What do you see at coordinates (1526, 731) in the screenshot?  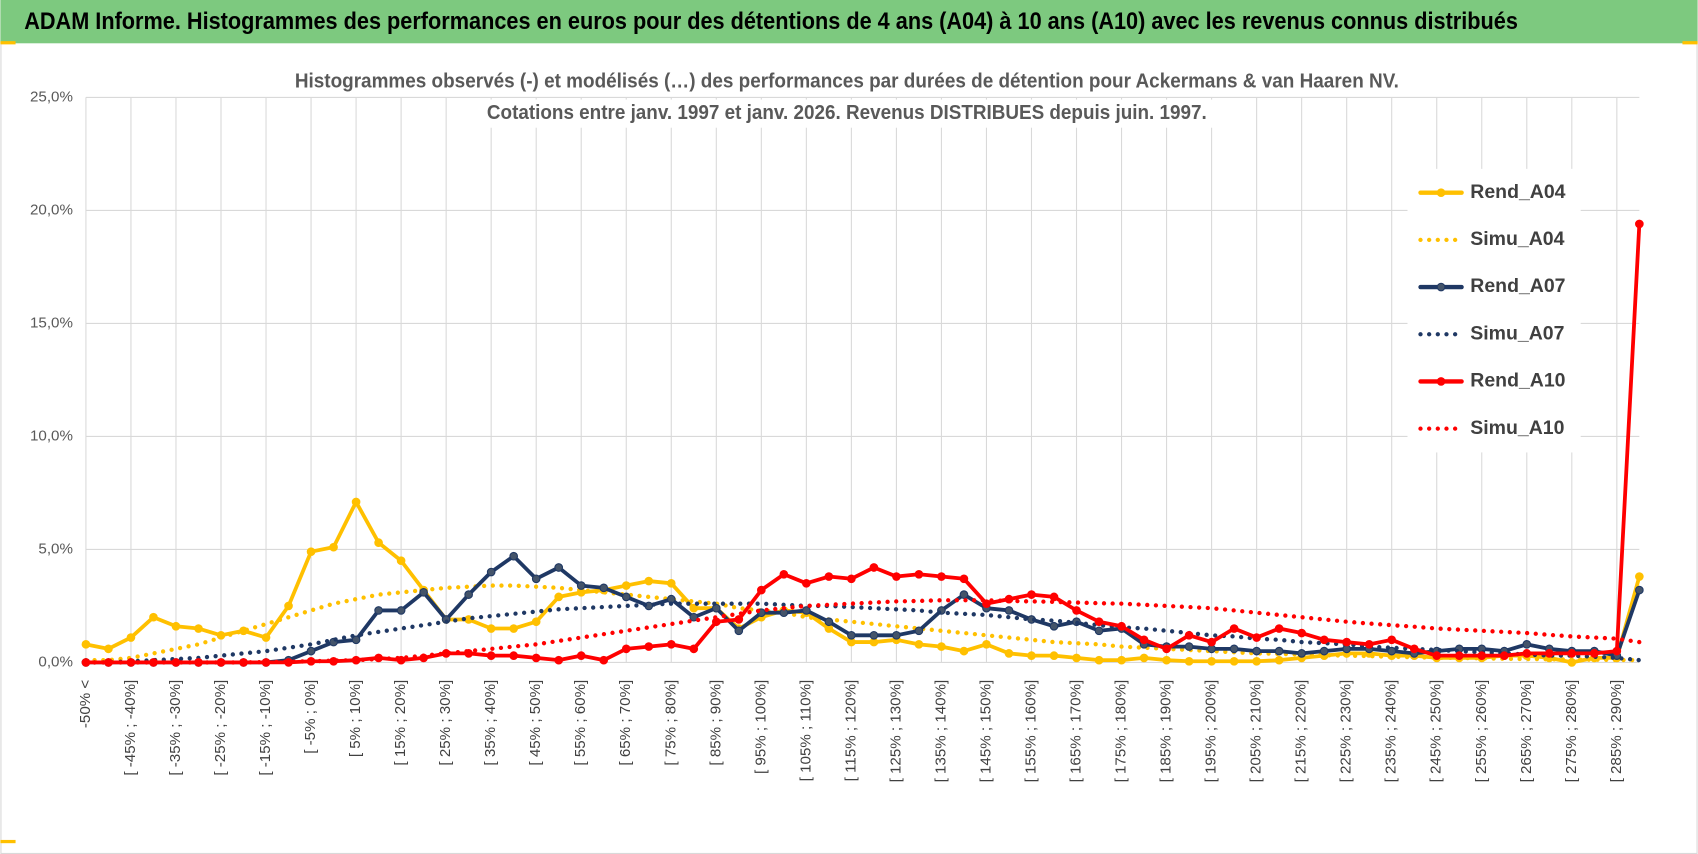 I see `x-tick-label: [ 265% ; 270%]` at bounding box center [1526, 731].